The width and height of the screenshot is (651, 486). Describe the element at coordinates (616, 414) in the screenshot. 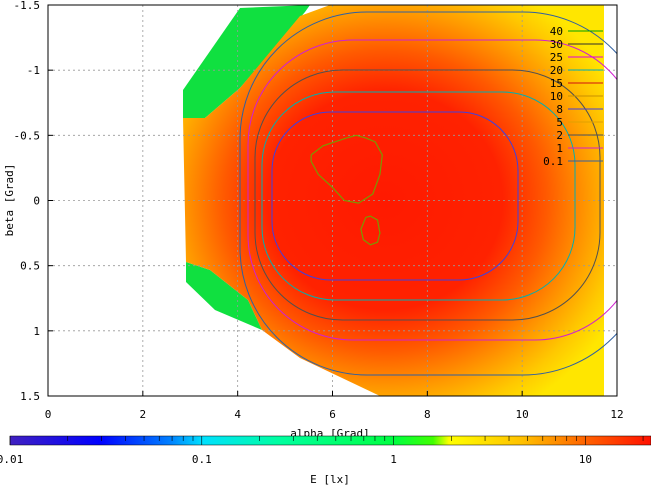

I see `x-tick-label: 12` at that location.